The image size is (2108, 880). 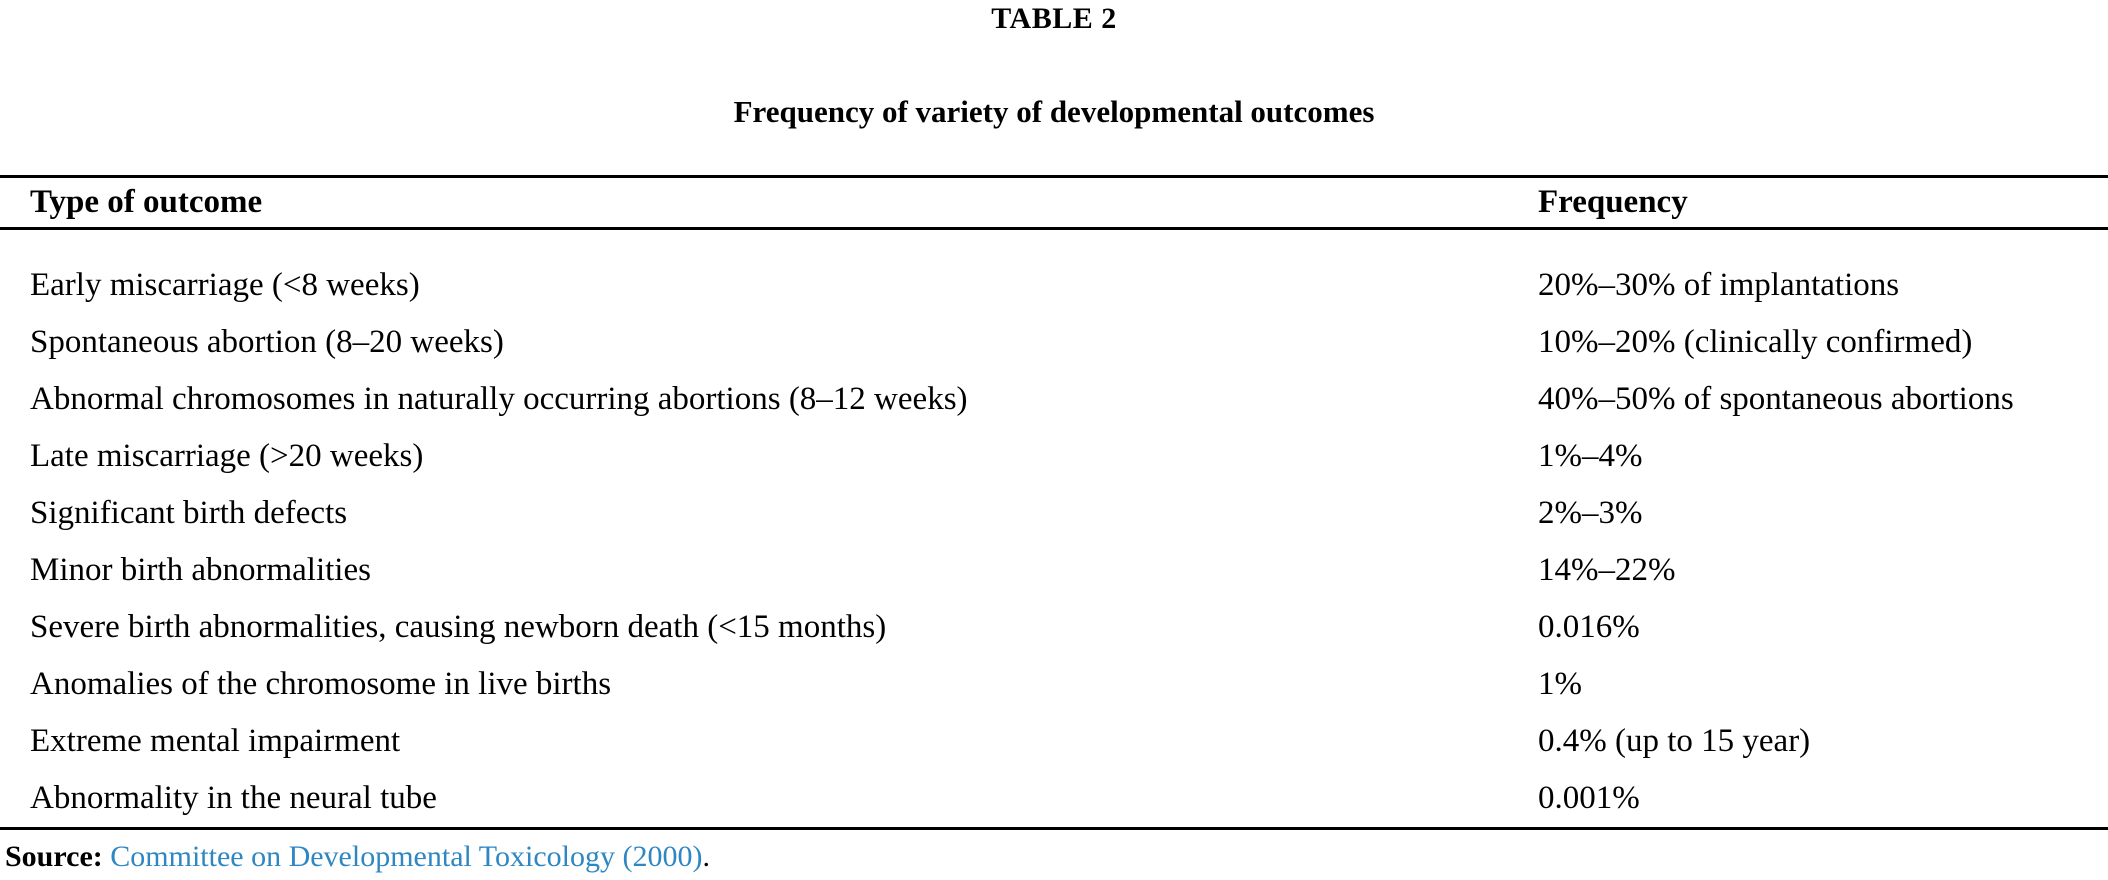 What do you see at coordinates (1589, 798) in the screenshot?
I see `frequency-cell: 0.001%` at bounding box center [1589, 798].